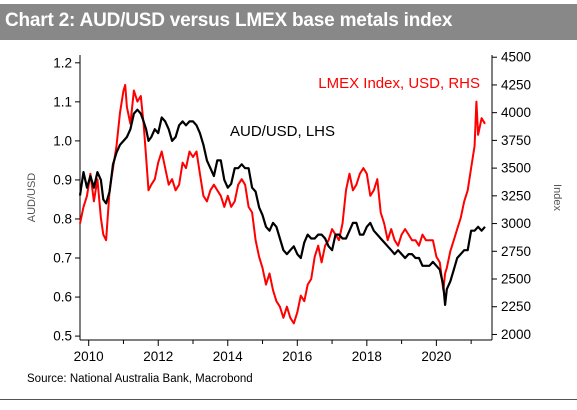 This screenshot has width=577, height=410. I want to click on y-left-tick-label: 1.2, so click(62, 62).